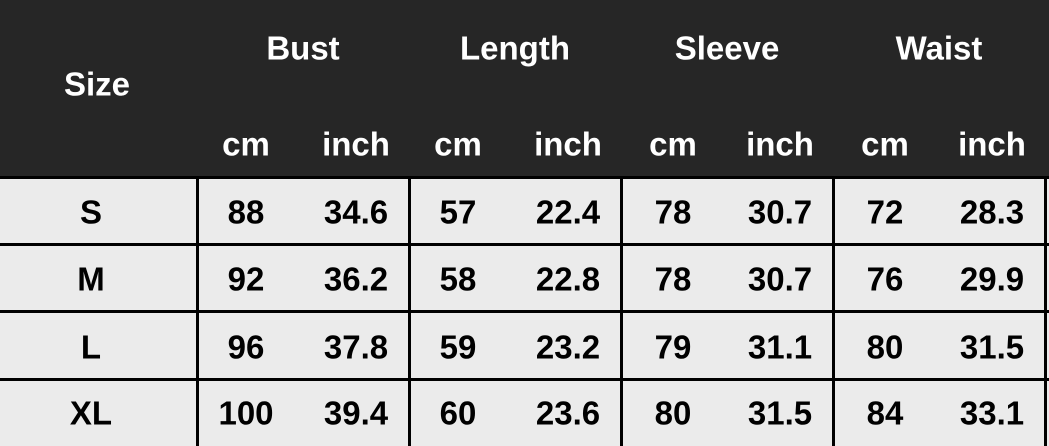  I want to click on value-cell: 84, so click(885, 413).